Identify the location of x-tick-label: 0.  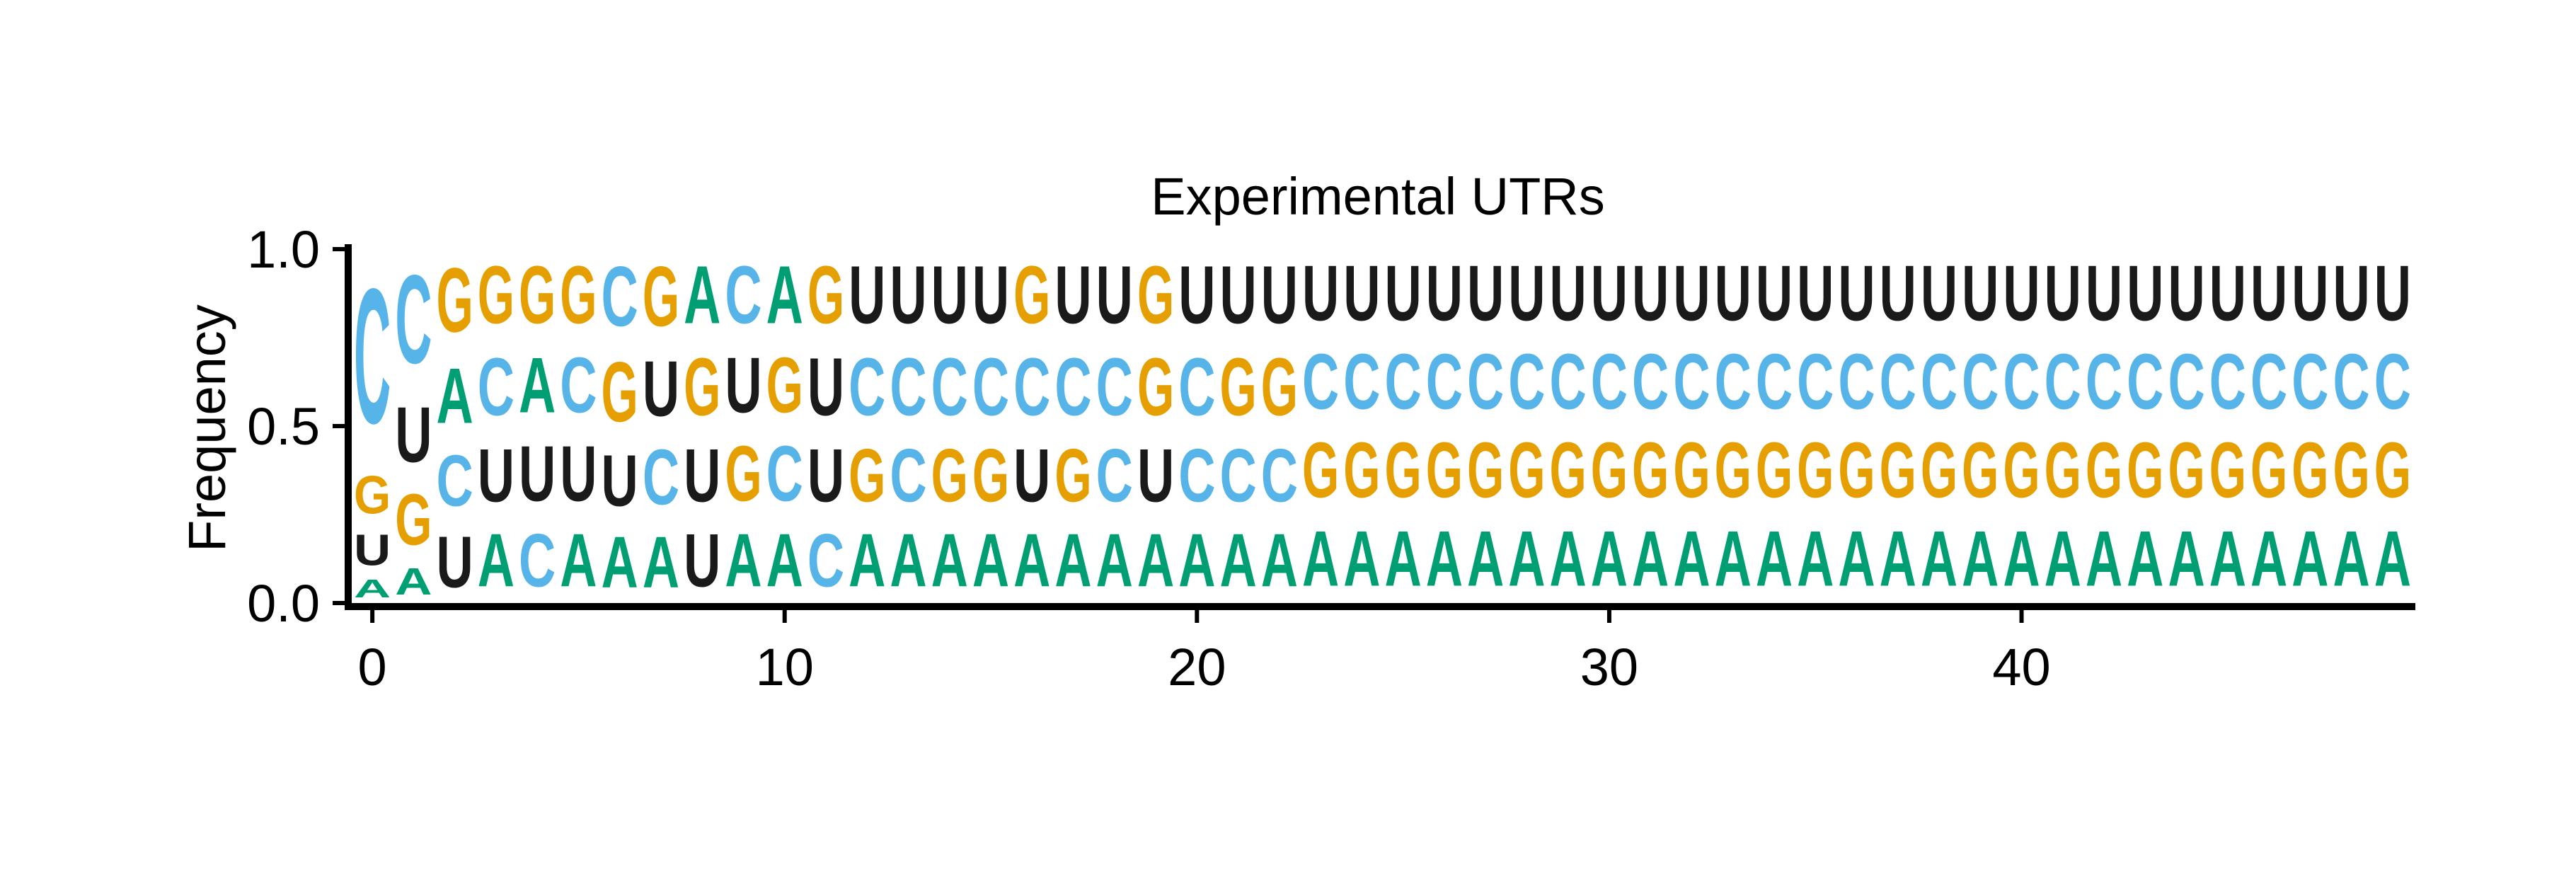
(372, 667).